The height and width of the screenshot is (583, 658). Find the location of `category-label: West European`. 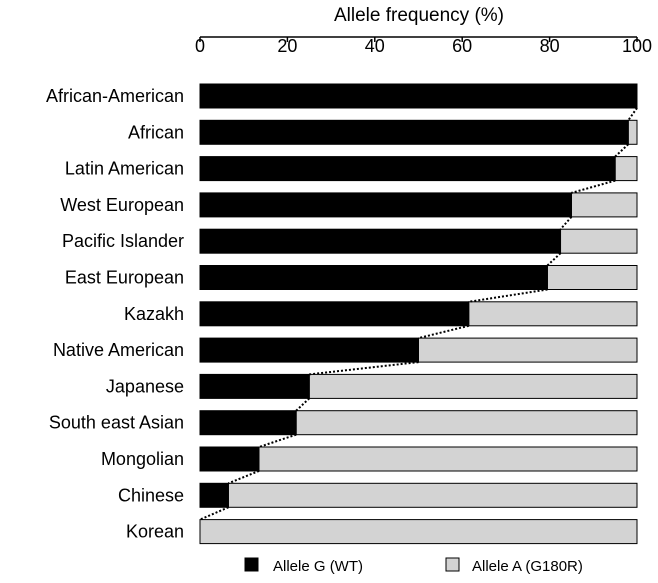

category-label: West European is located at coordinates (122, 205).